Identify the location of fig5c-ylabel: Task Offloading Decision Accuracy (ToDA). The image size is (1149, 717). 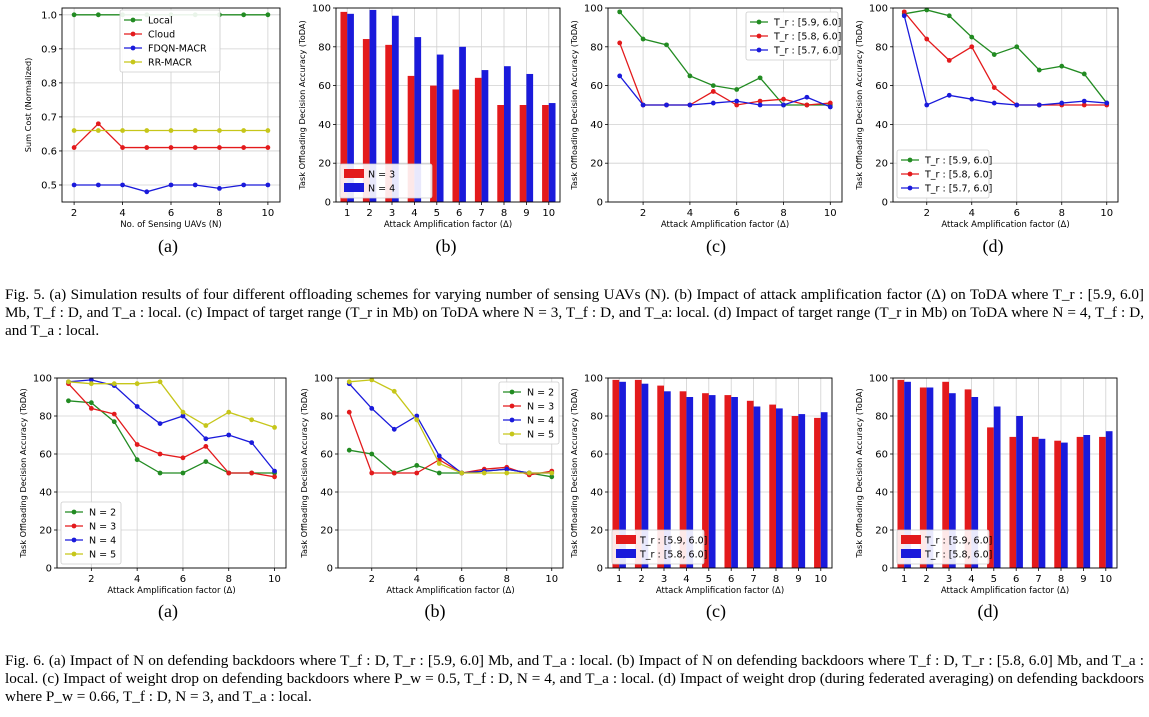
(574, 105).